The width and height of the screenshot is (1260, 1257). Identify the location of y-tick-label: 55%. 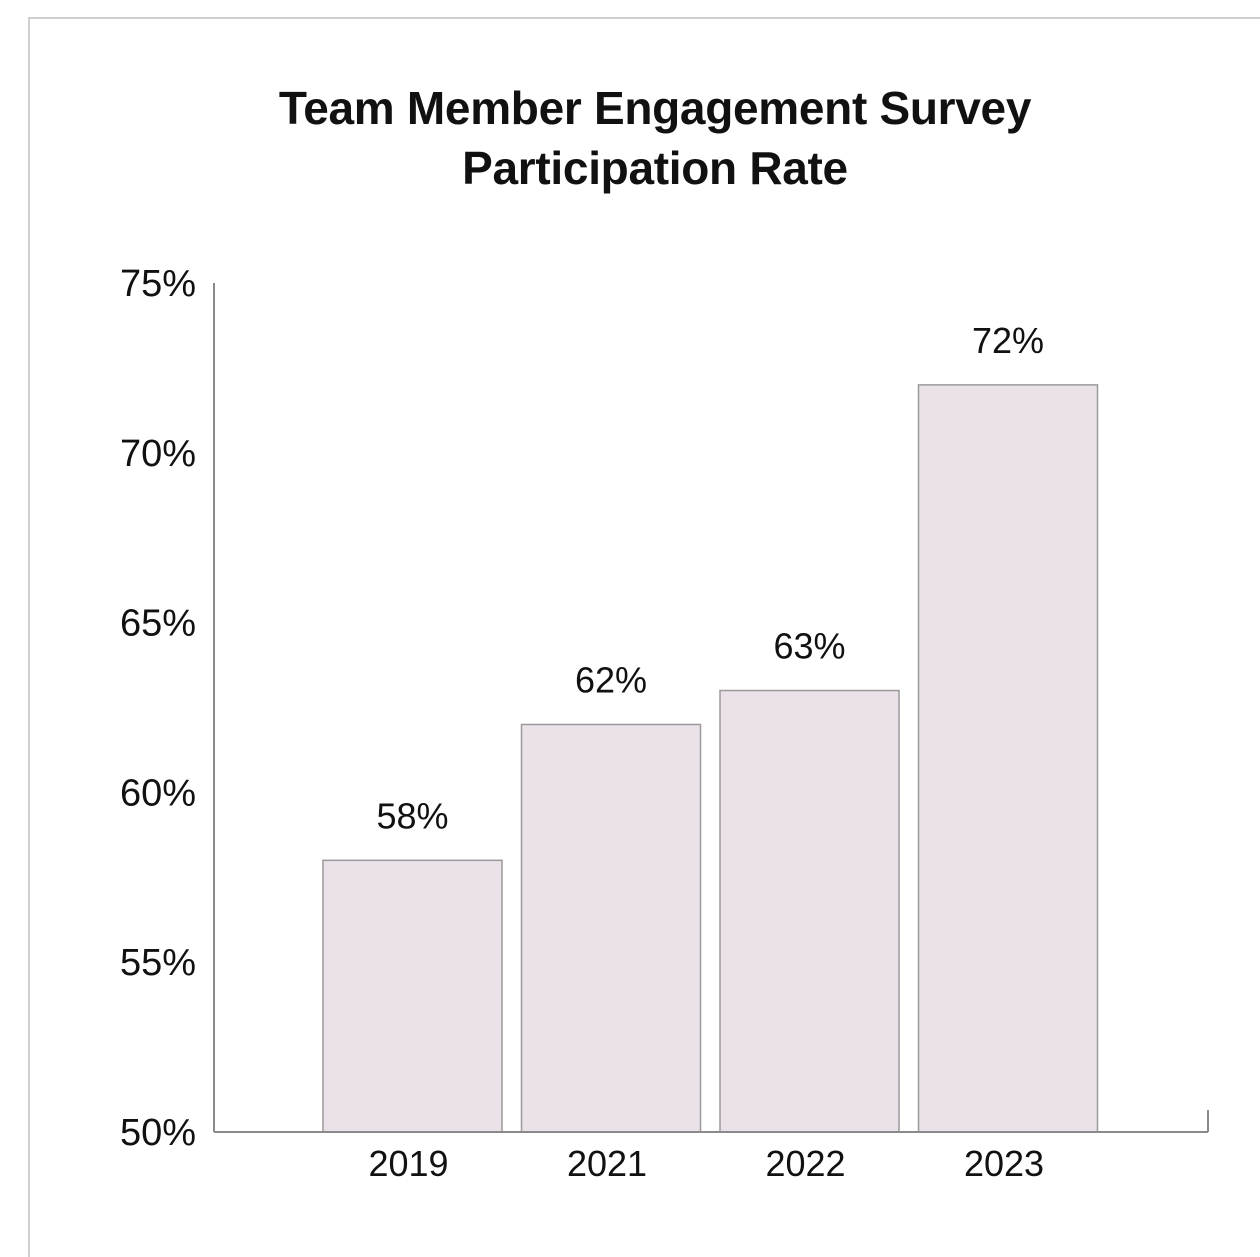
(158, 963).